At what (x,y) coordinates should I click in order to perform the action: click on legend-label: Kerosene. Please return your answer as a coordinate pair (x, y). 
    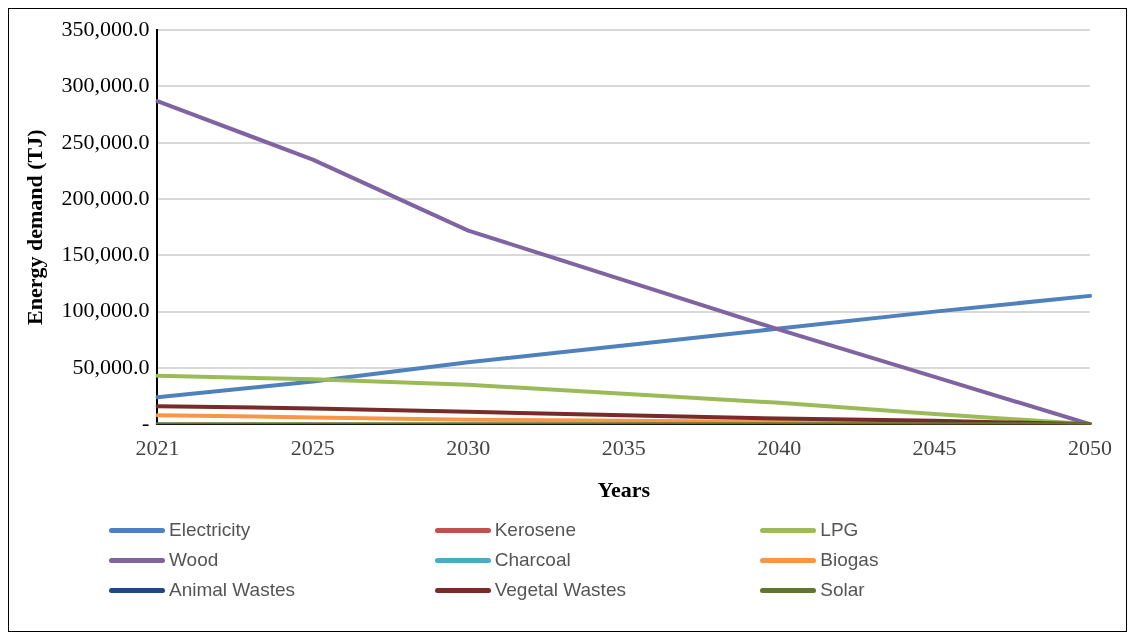
    Looking at the image, I should click on (535, 530).